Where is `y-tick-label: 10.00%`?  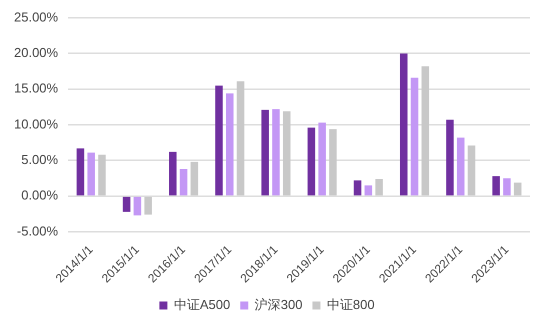 y-tick-label: 10.00% is located at coordinates (36, 124).